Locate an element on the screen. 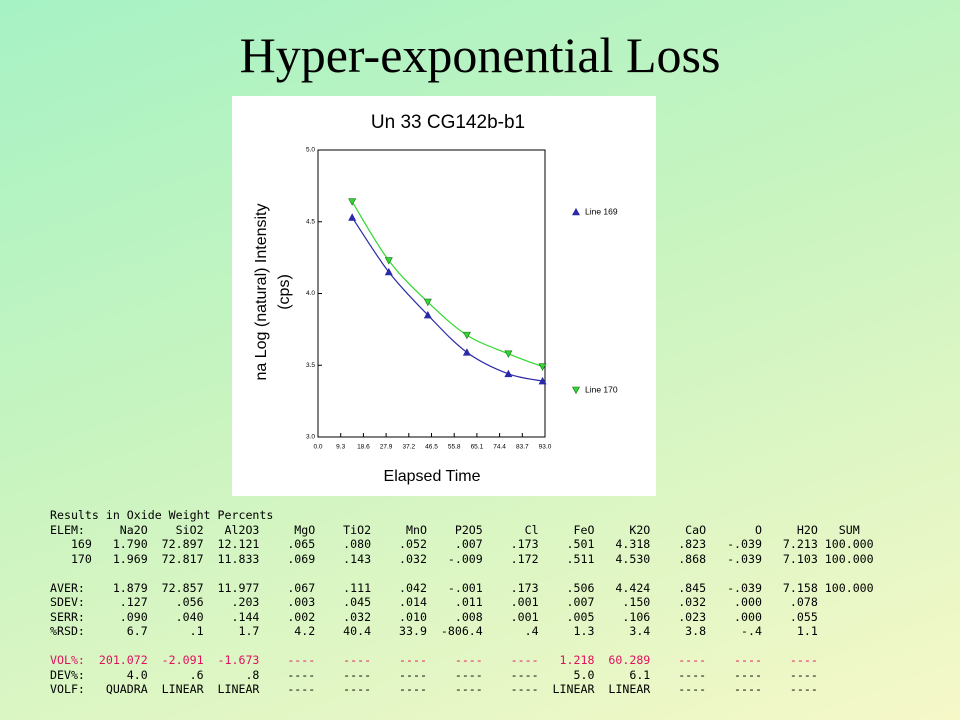  x-axis-label: Elapsed Time is located at coordinates (432, 476).